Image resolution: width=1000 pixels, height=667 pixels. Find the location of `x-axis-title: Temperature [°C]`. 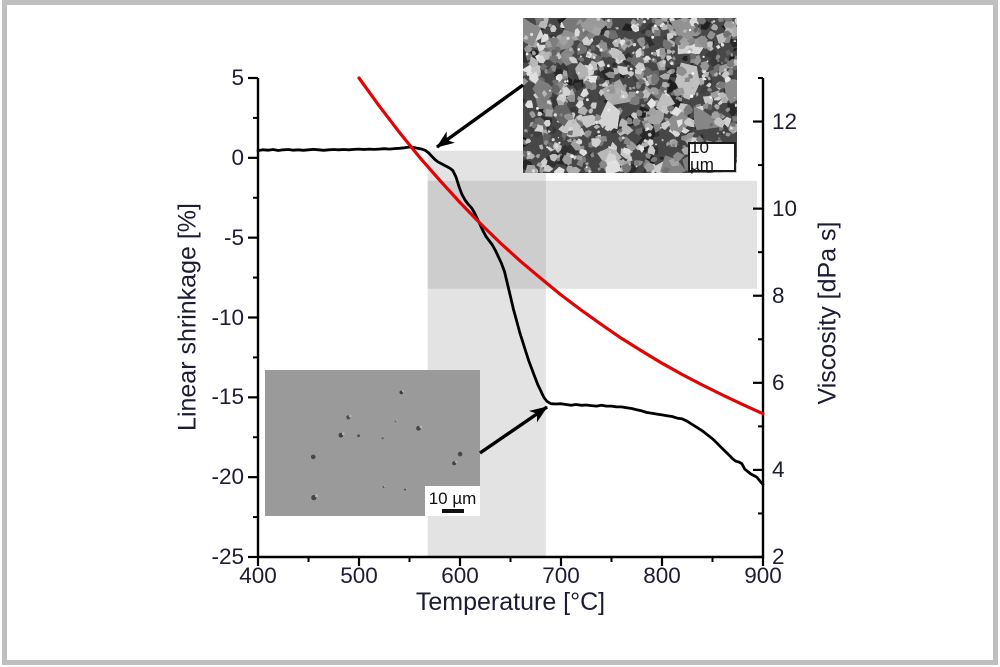

x-axis-title: Temperature [°C] is located at coordinates (510, 602).